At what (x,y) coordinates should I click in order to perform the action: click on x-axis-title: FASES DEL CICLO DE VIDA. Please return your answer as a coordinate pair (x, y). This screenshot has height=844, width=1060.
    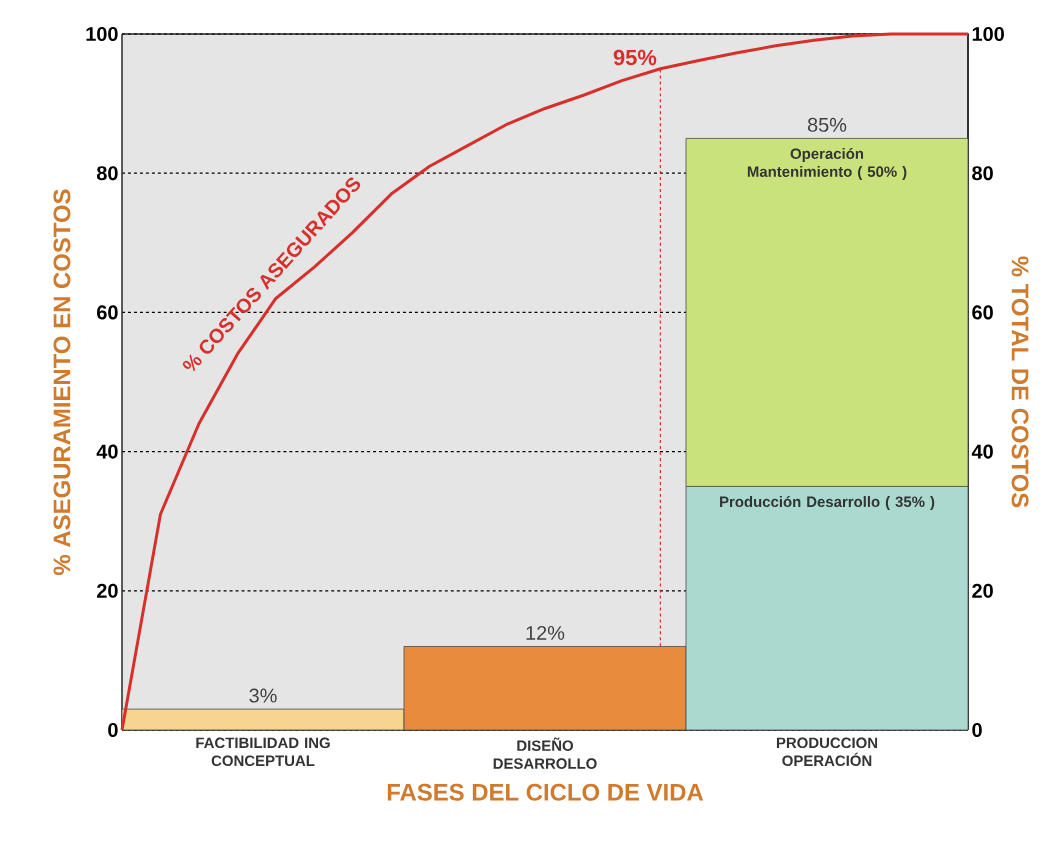
    Looking at the image, I should click on (545, 792).